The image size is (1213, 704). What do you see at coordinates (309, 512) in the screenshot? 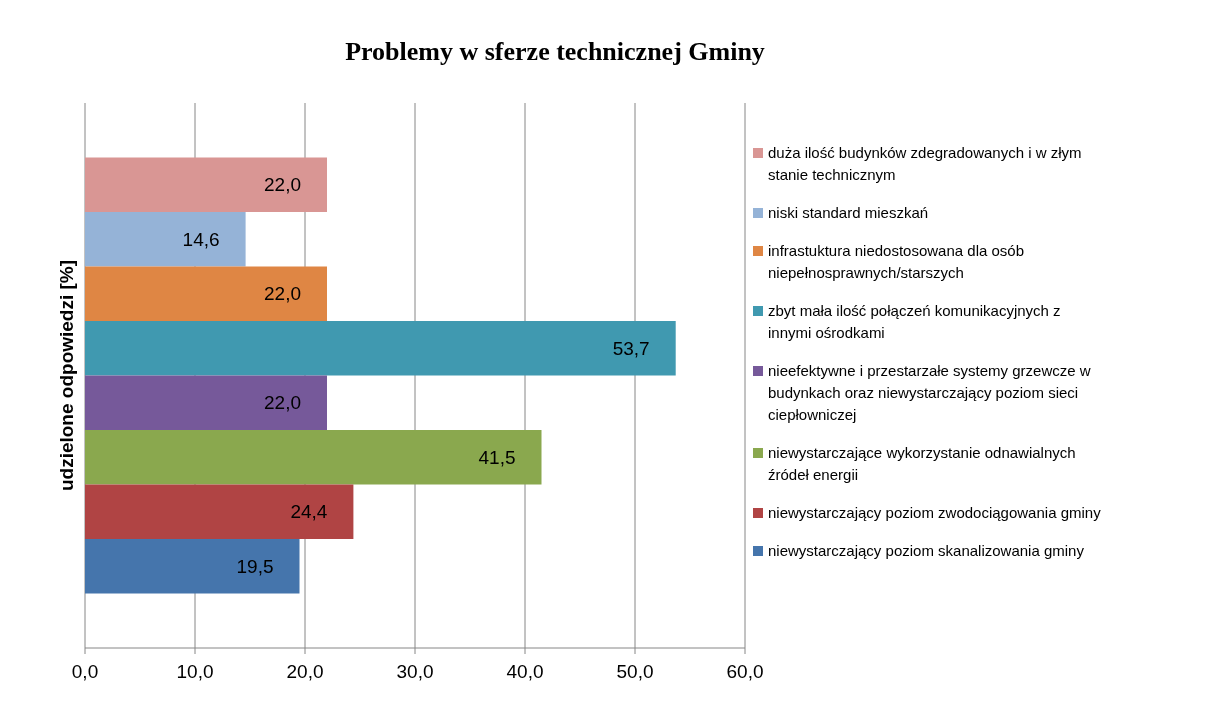
I see `data-label: 24,4` at bounding box center [309, 512].